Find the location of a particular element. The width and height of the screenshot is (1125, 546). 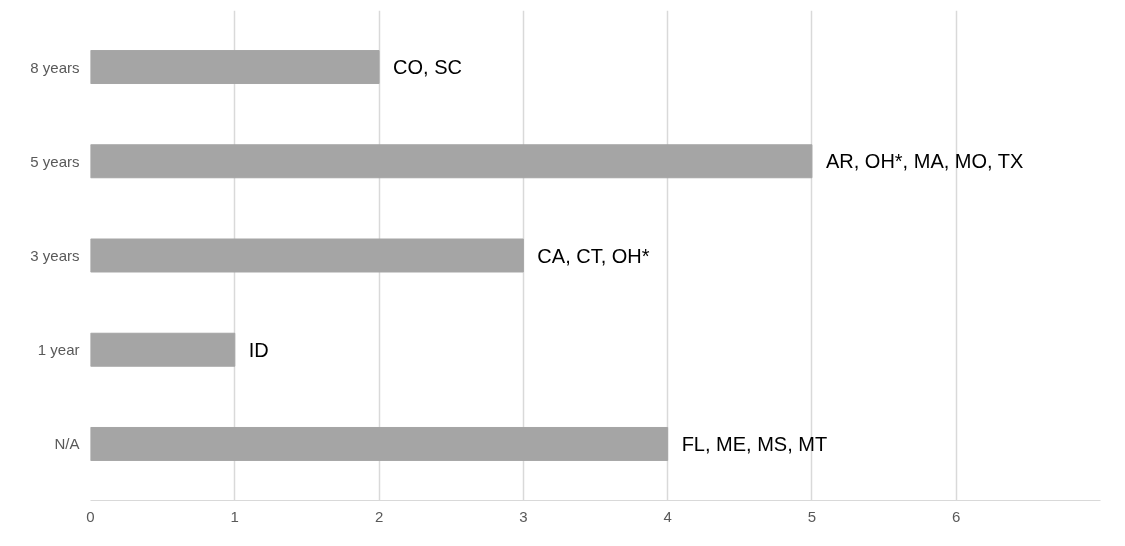

x-tick-label: 1 is located at coordinates (234, 516).